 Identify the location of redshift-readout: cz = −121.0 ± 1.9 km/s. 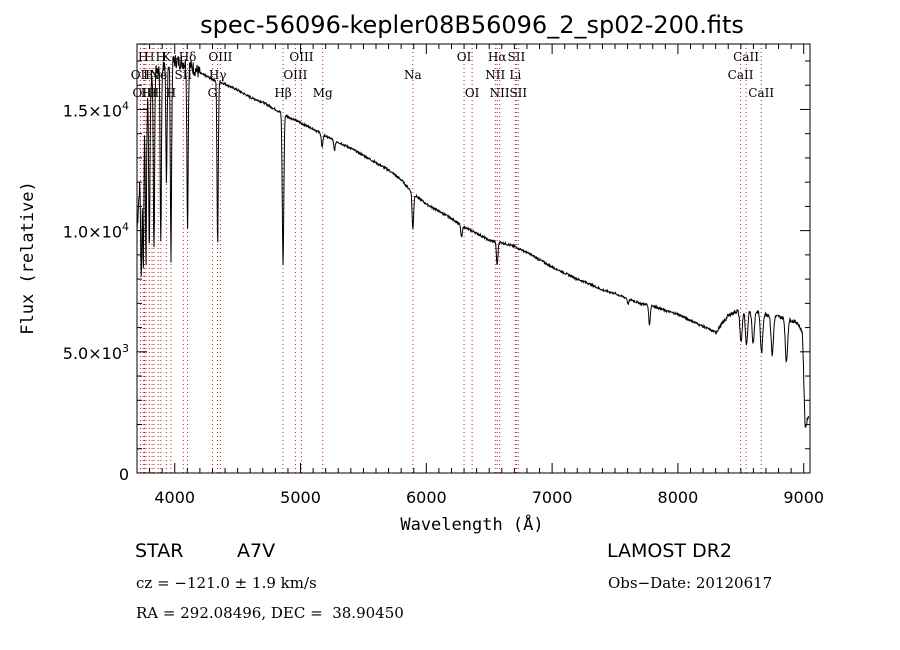
(226, 583).